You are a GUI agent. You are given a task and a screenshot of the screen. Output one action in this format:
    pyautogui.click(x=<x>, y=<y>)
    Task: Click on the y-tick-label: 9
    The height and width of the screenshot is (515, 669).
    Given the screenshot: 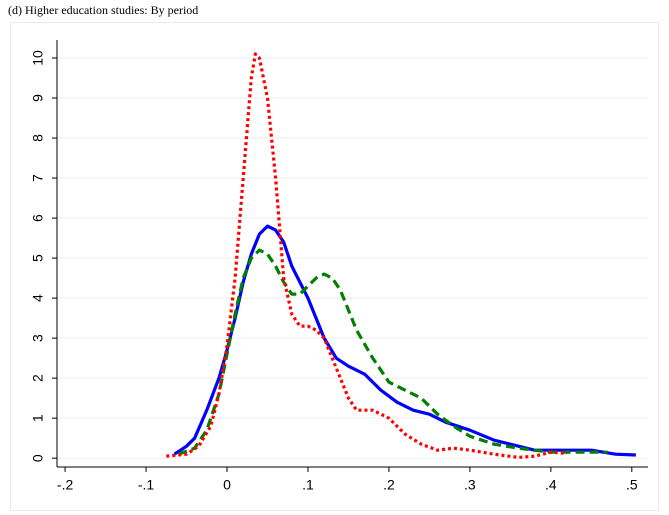 What is the action you would take?
    pyautogui.click(x=38, y=98)
    